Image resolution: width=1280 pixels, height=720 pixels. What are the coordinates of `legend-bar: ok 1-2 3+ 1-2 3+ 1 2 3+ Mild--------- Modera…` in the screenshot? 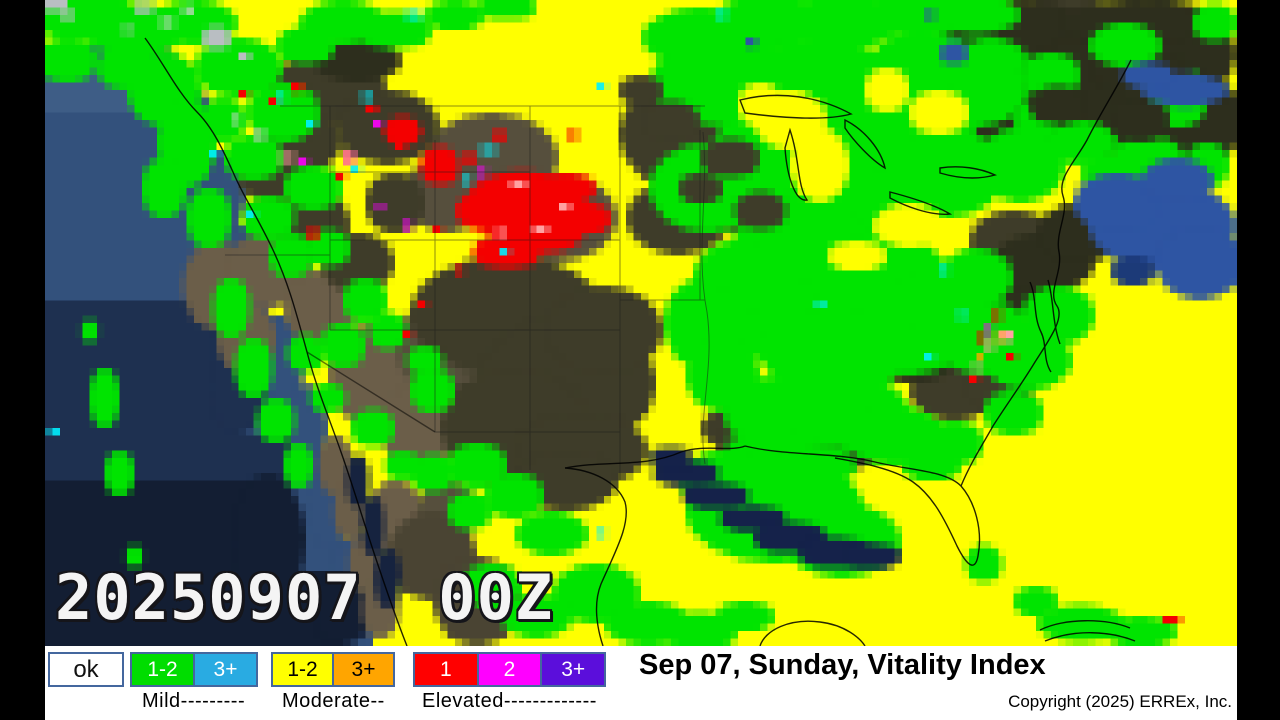 It's located at (641, 683).